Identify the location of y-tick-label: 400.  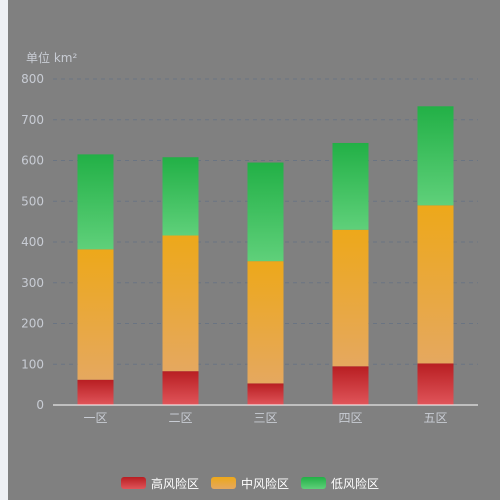
(32, 242).